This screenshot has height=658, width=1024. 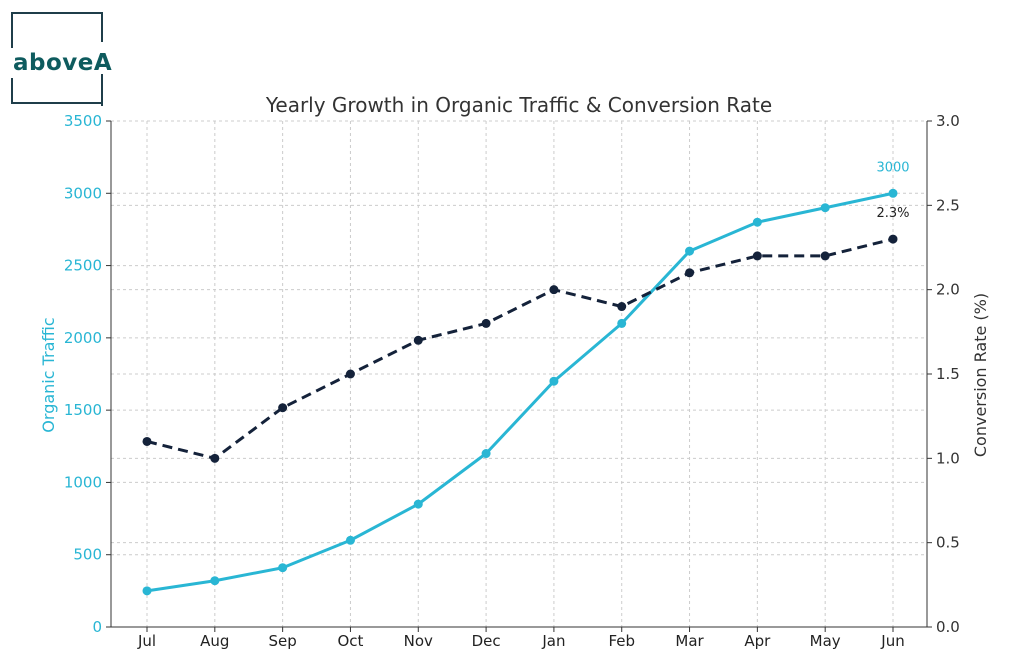 I want to click on x-tick-label: Jan, so click(x=553, y=641).